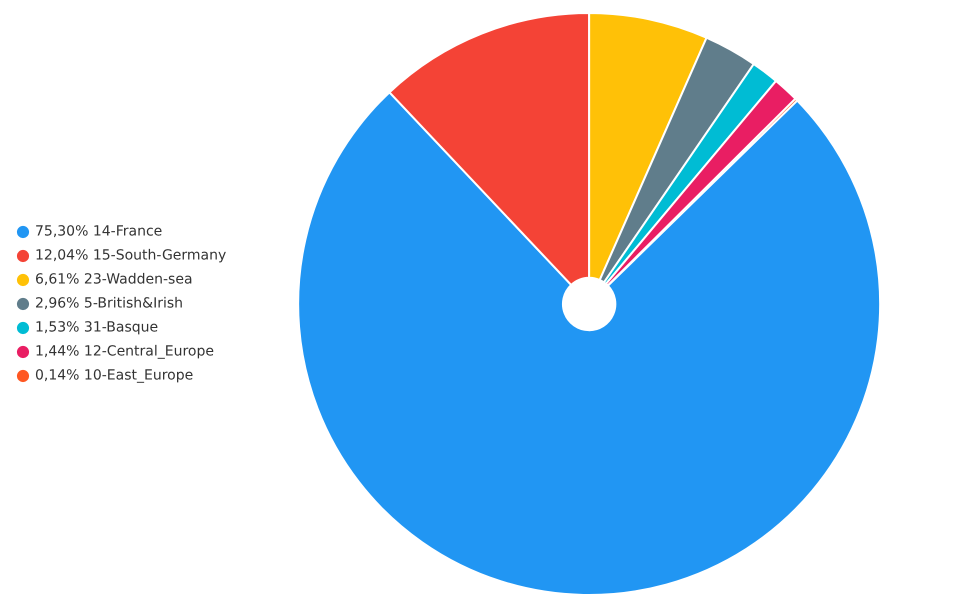  What do you see at coordinates (114, 280) in the screenshot?
I see `legend-label: 6,61% 23-Wadden-sea` at bounding box center [114, 280].